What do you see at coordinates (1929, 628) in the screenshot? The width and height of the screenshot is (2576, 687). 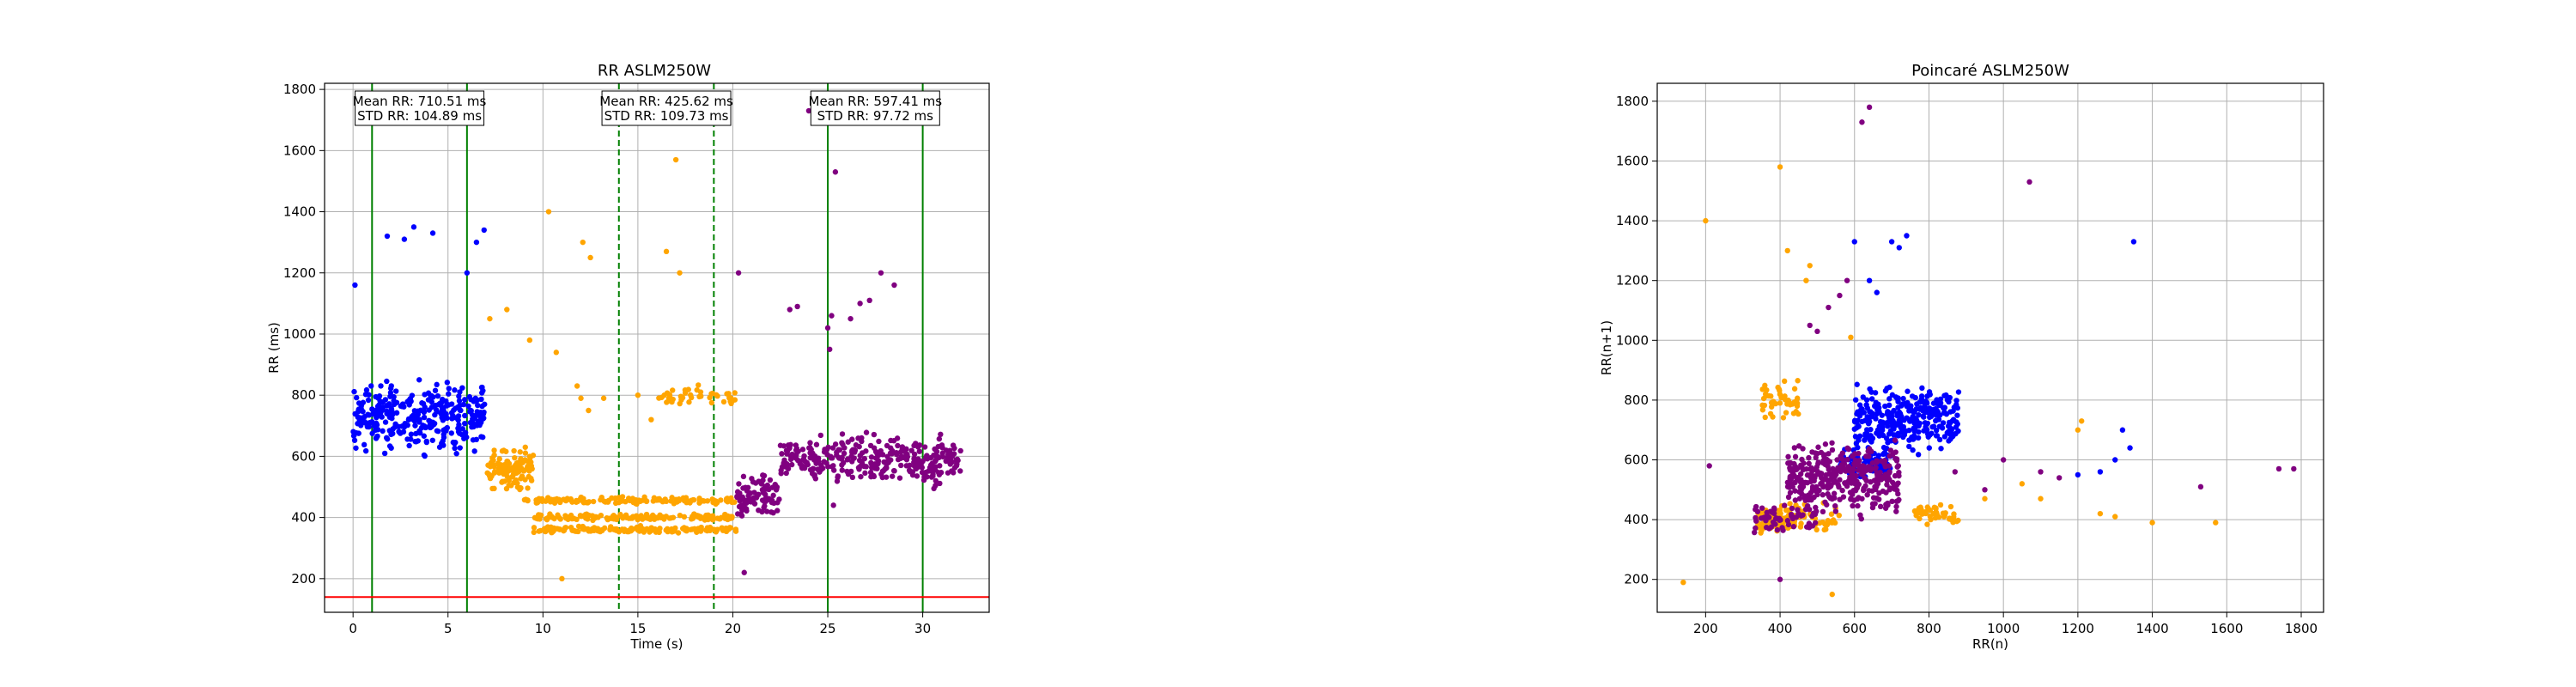 I see `x-tick-label: 800` at bounding box center [1929, 628].